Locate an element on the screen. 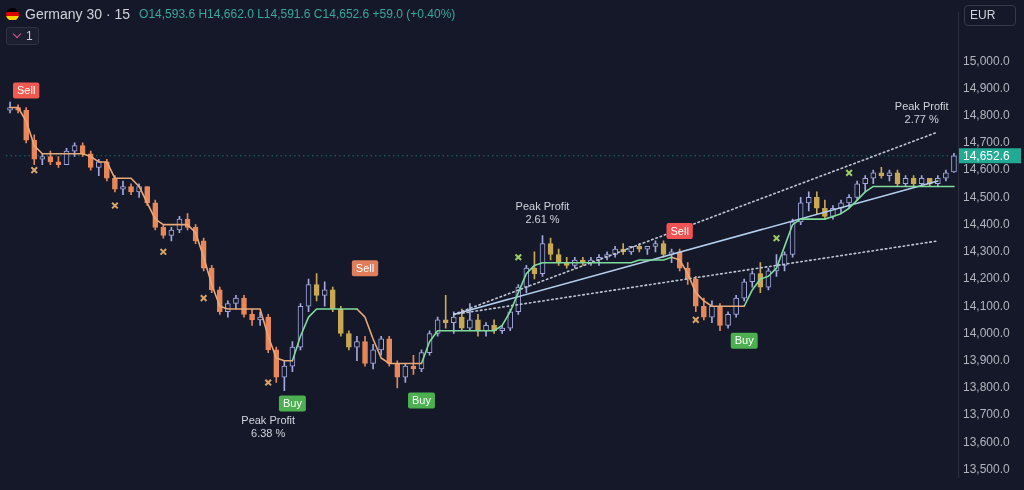 This screenshot has height=490, width=1024. y-axis-title: EUR is located at coordinates (990, 15).